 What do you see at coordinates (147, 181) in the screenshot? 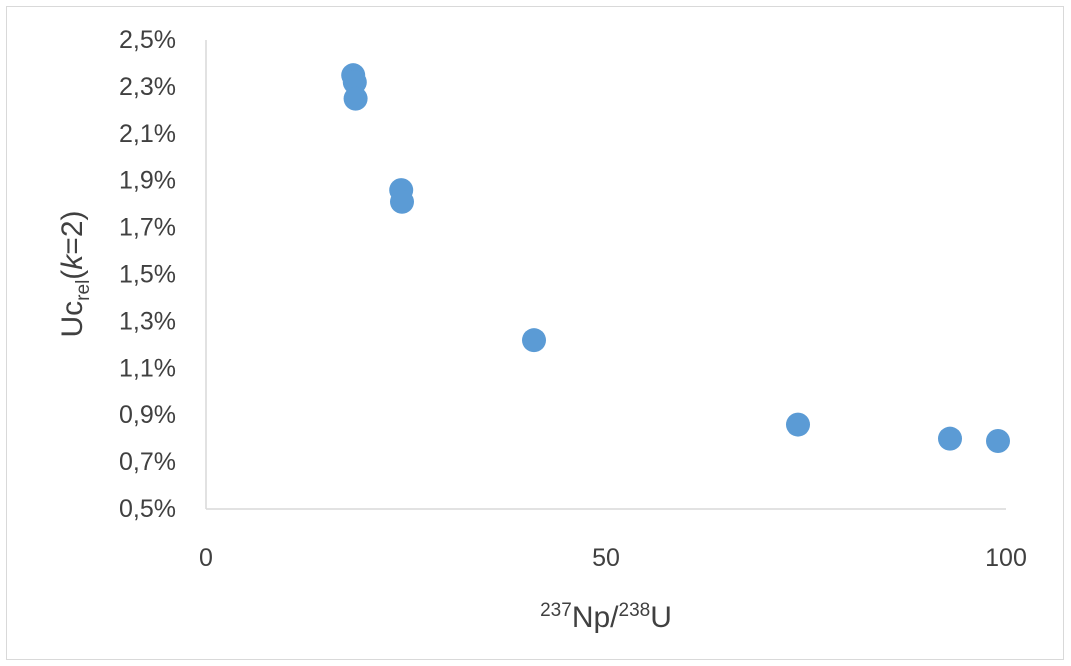
I see `y-tick-label: 1,9%` at bounding box center [147, 181].